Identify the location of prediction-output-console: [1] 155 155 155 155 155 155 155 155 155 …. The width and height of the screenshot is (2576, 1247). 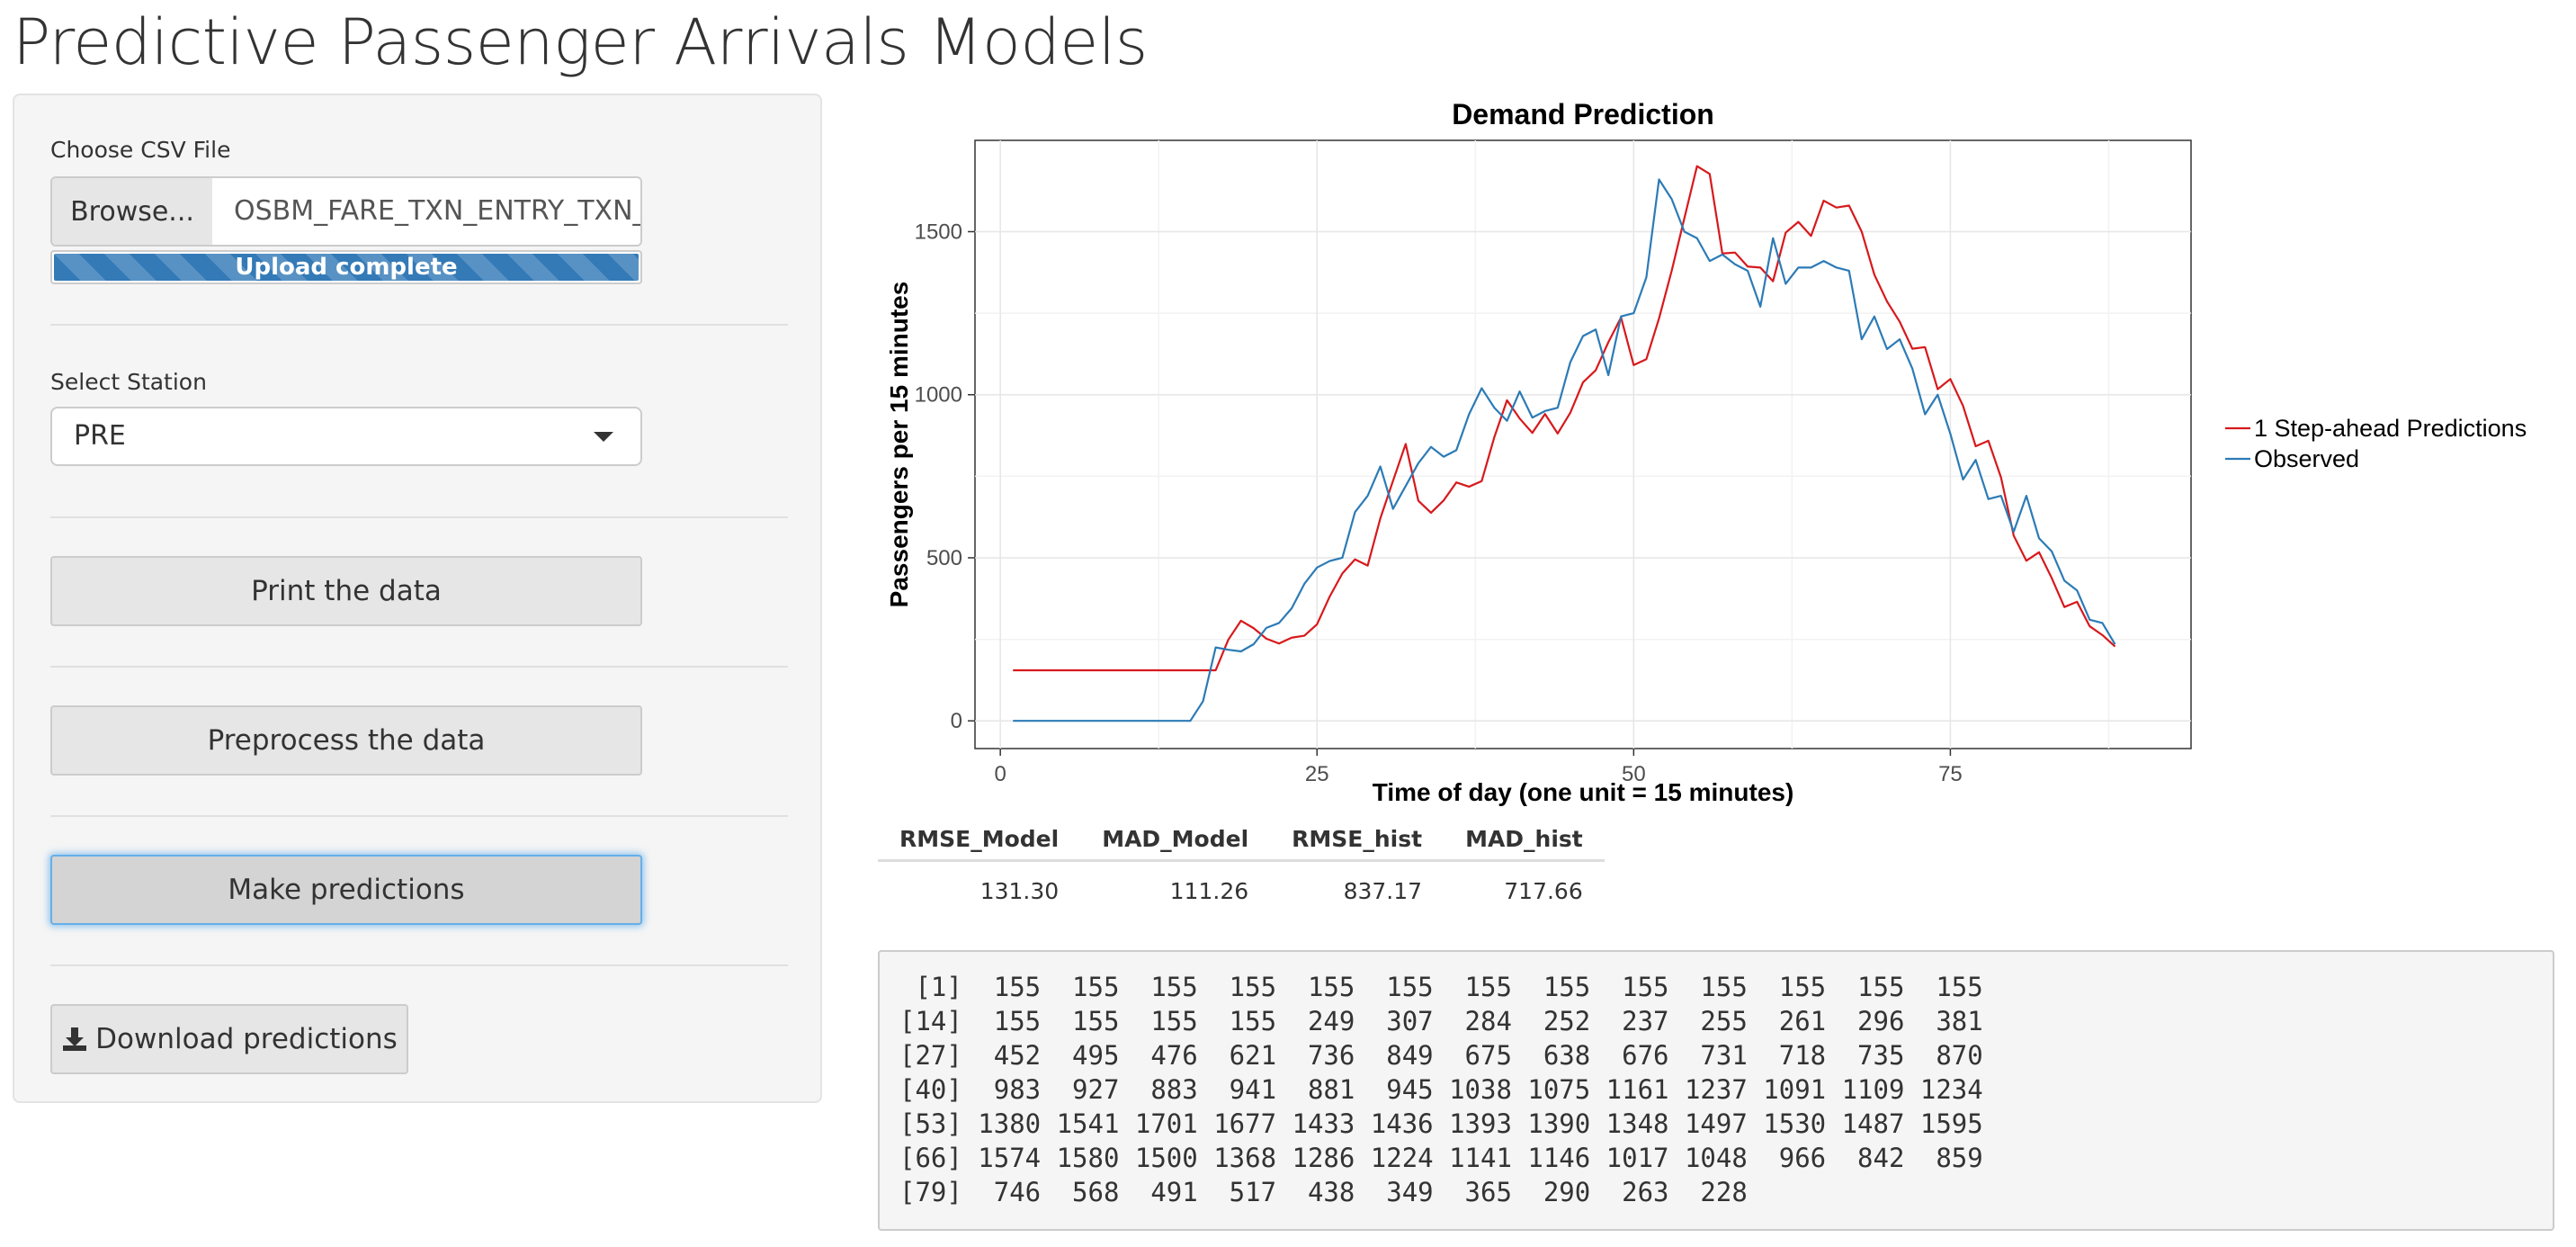
(1716, 1090).